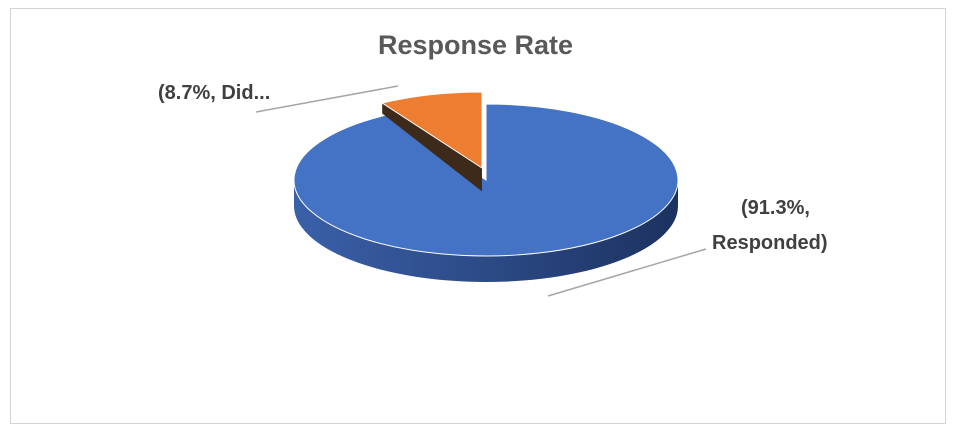 This screenshot has height=428, width=956. I want to click on leader-line-responded, so click(627, 272).